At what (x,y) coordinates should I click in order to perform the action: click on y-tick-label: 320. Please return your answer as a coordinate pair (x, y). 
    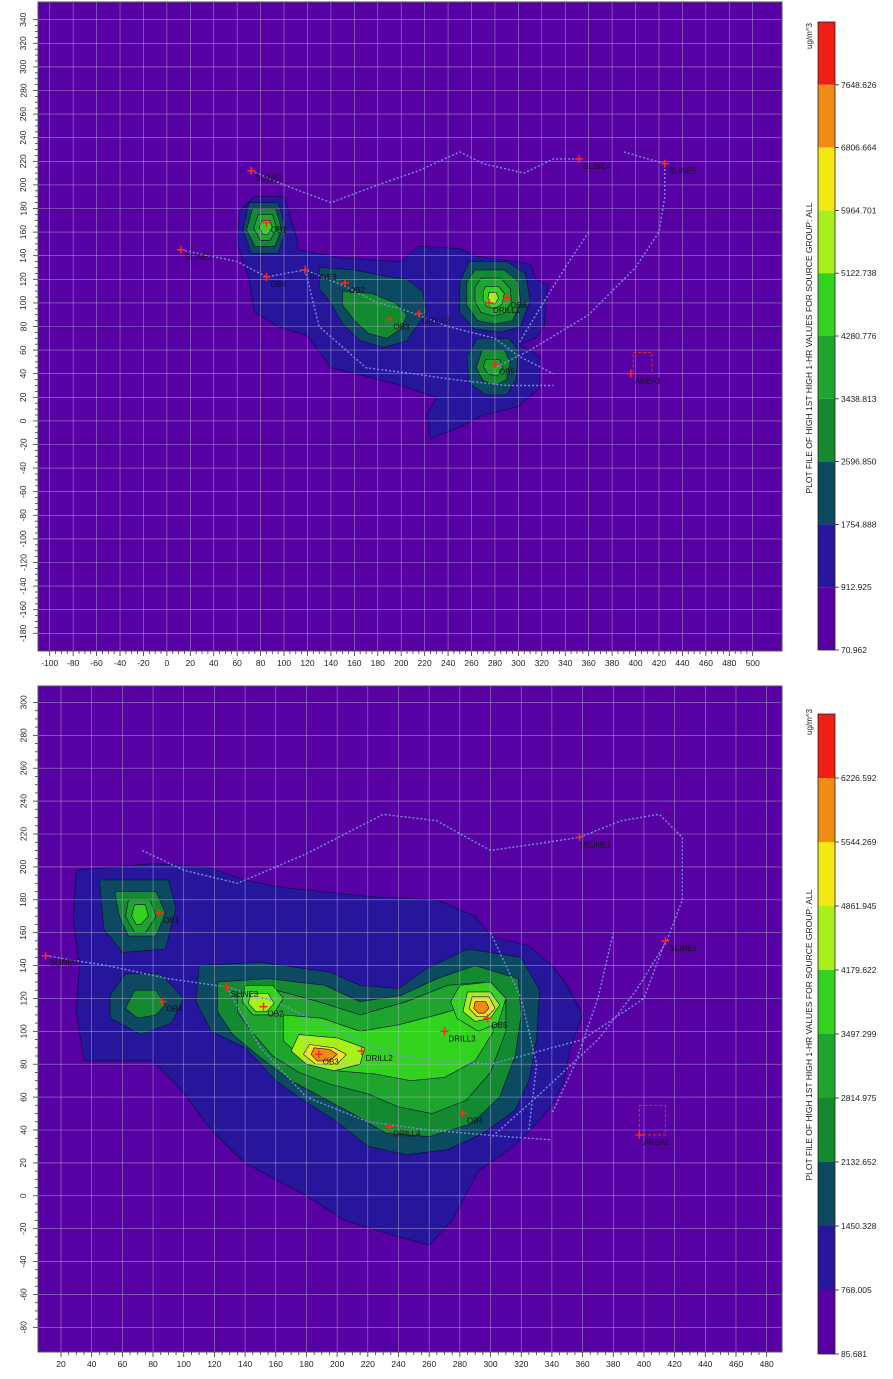
    Looking at the image, I should click on (23, 43).